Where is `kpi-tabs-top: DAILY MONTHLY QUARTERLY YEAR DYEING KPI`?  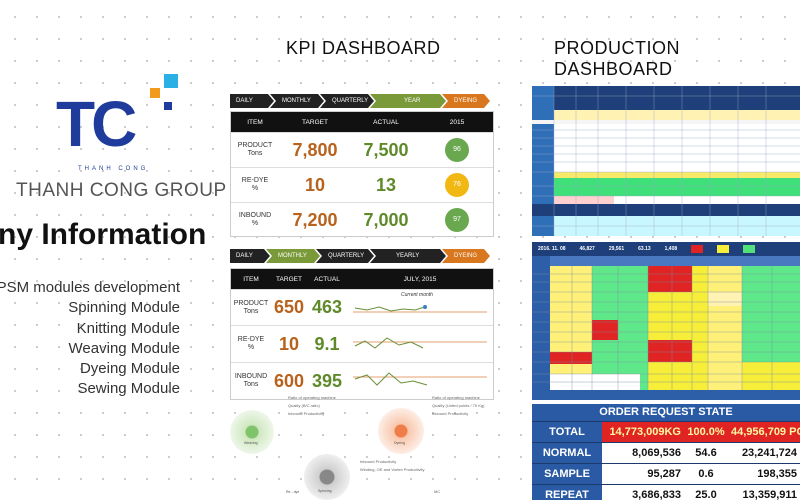 kpi-tabs-top: DAILY MONTHLY QUARTERLY YEAR DYEING KPI is located at coordinates (358, 101).